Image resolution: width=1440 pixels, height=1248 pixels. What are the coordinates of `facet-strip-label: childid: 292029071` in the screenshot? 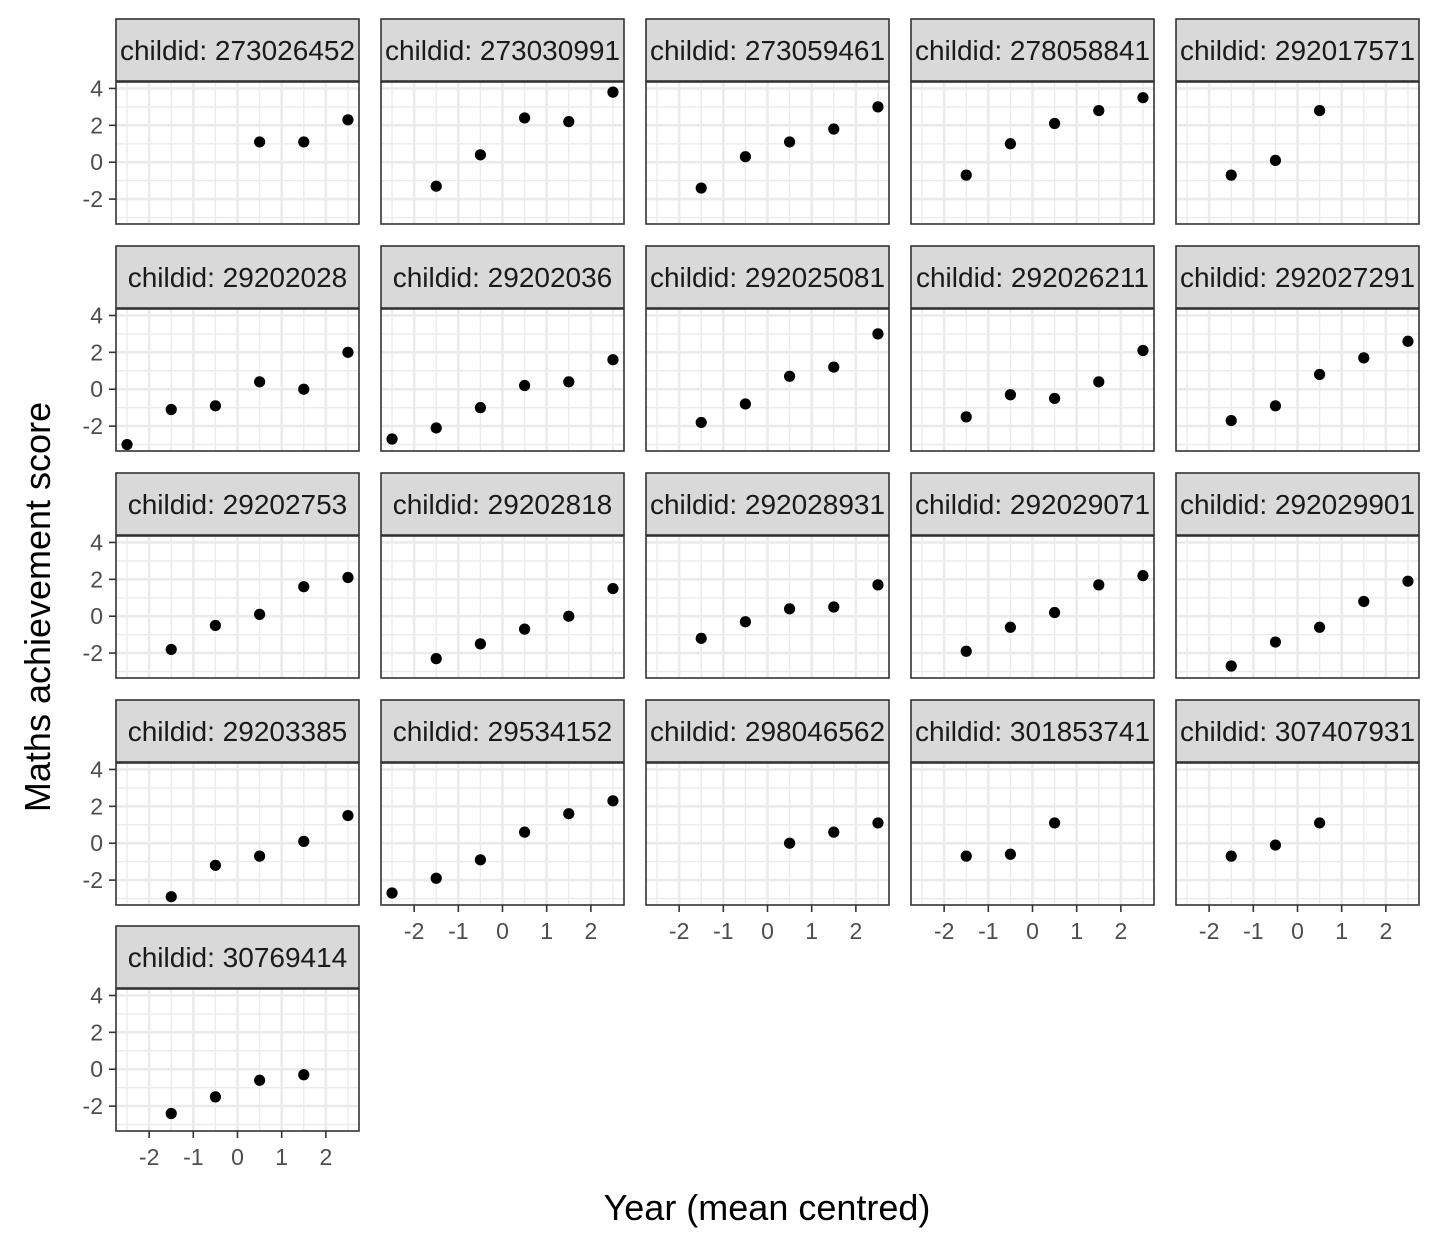 It's located at (1032, 504).